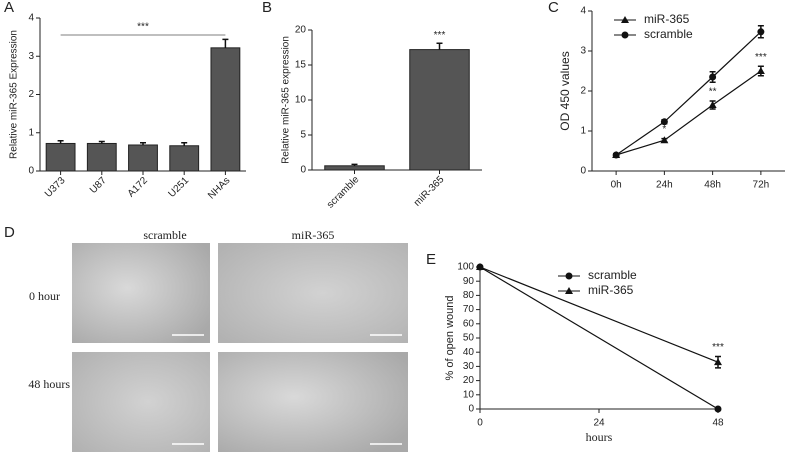 The width and height of the screenshot is (800, 455). I want to click on x-tick-label: 0h, so click(616, 185).